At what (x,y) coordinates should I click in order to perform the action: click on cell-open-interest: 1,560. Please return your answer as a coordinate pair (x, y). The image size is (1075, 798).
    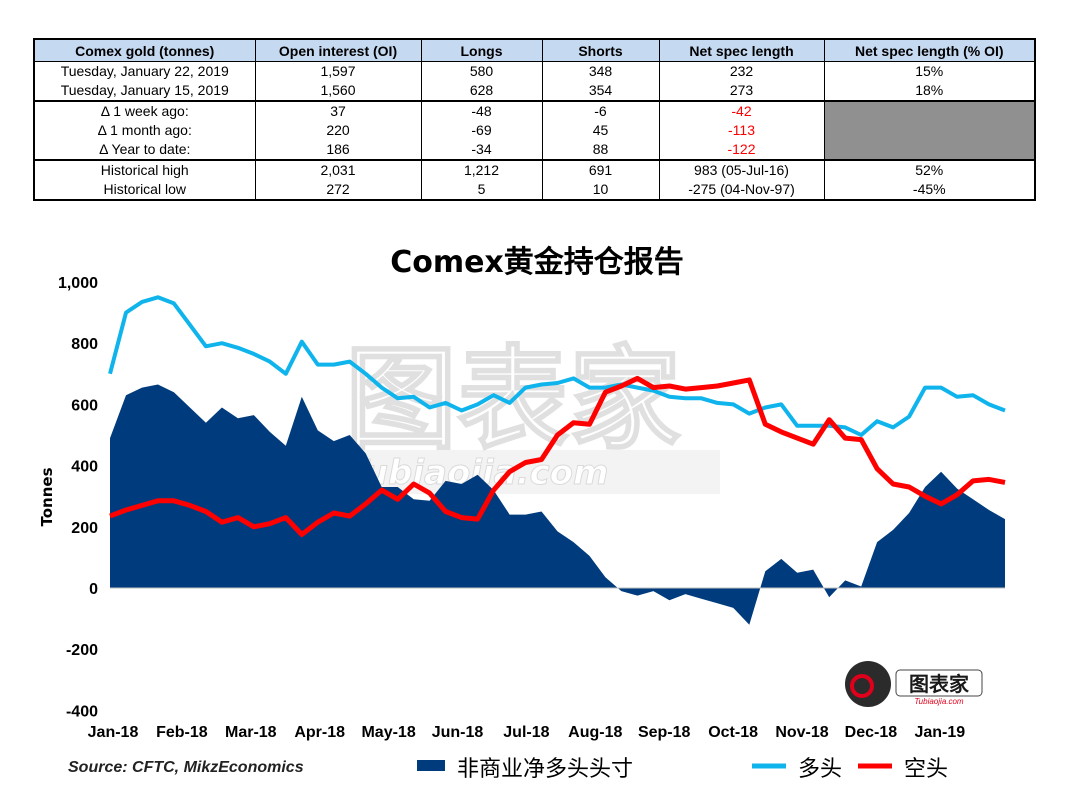
    Looking at the image, I should click on (338, 91).